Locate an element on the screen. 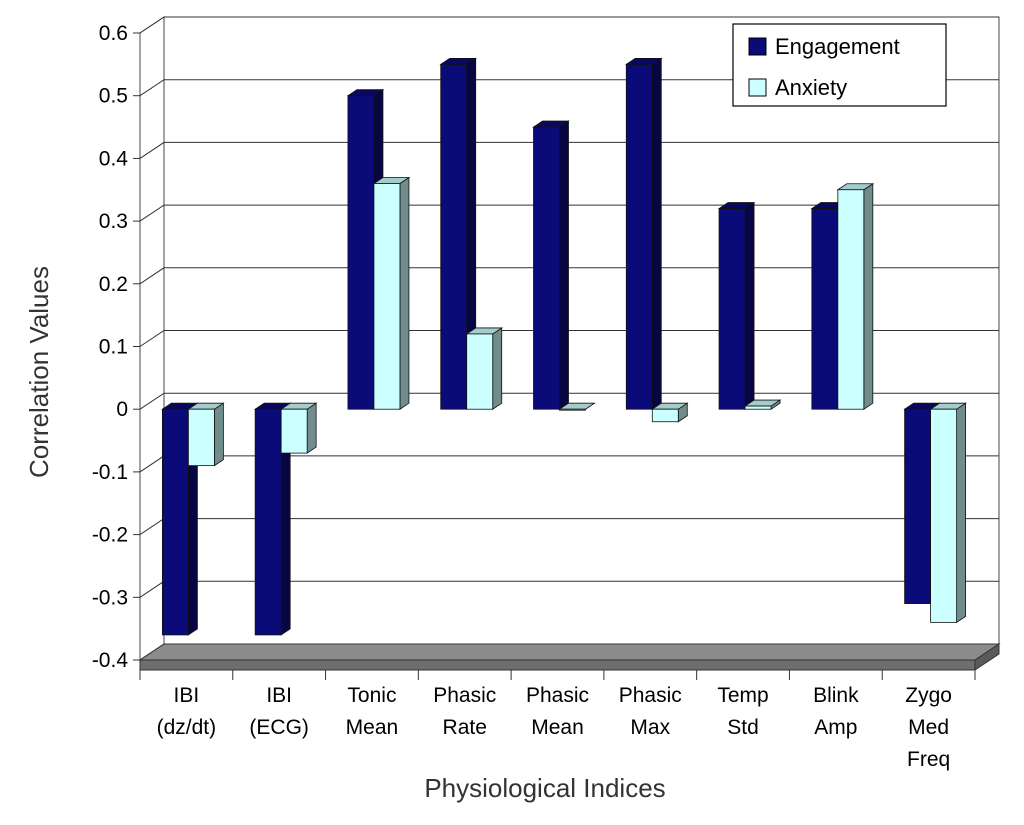  x-category-label: Zygo Med Freq is located at coordinates (928, 727).